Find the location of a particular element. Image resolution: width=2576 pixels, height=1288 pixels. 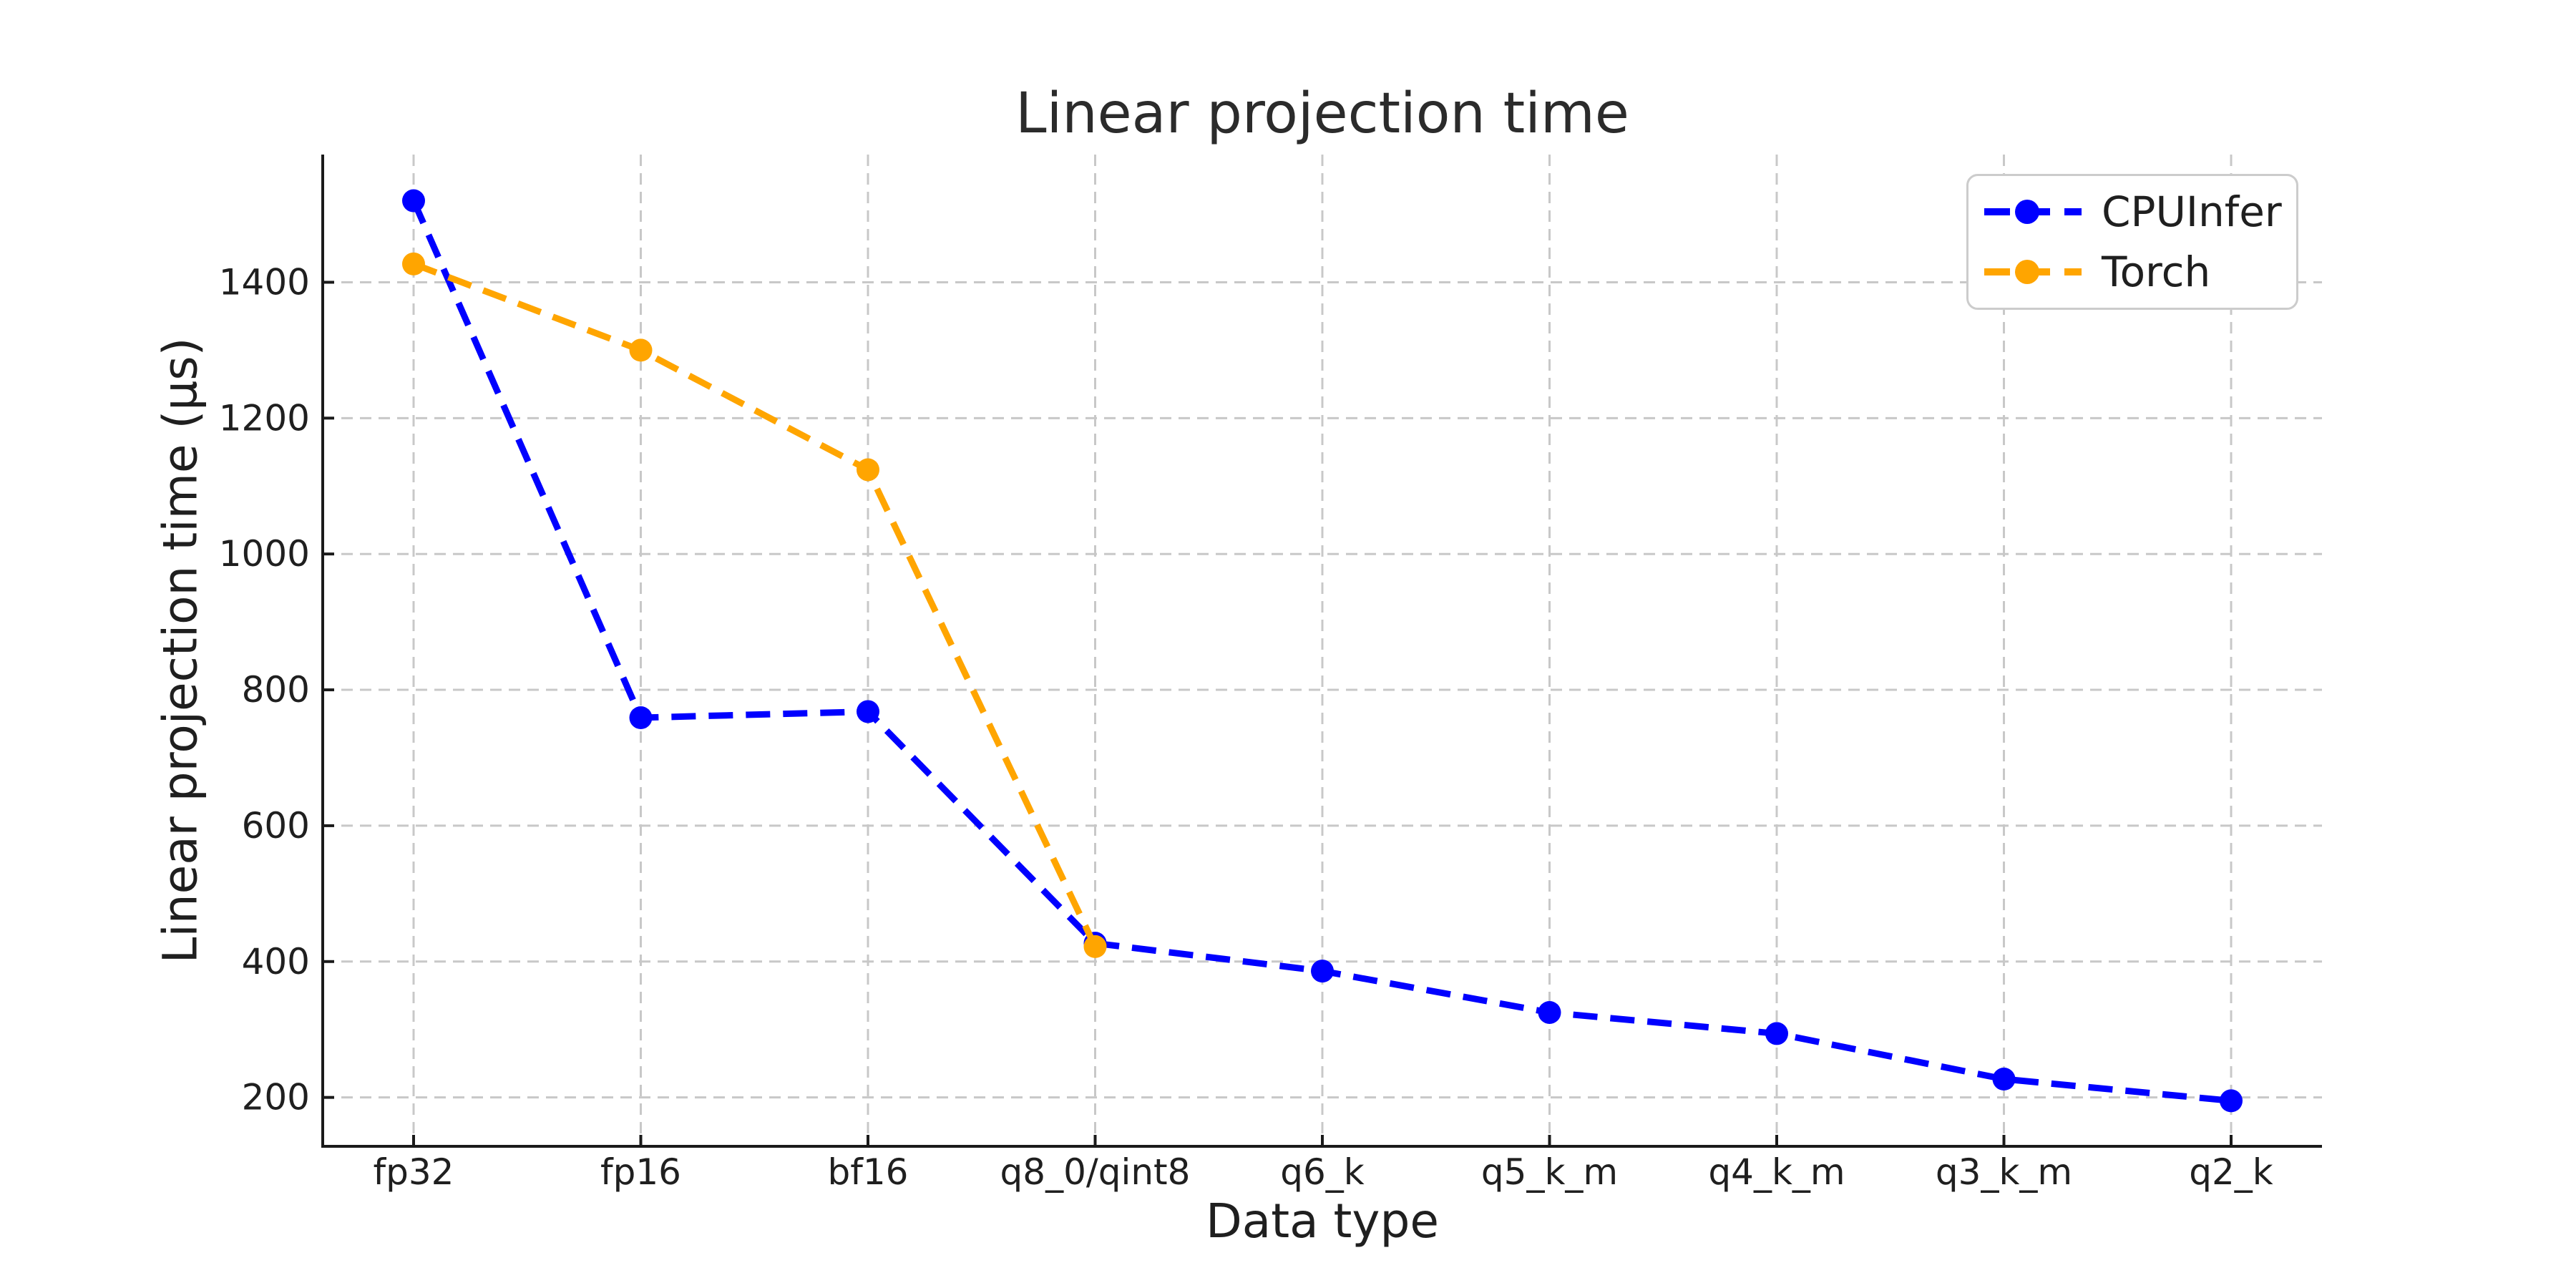

y-tick-label: 600 is located at coordinates (276, 826).